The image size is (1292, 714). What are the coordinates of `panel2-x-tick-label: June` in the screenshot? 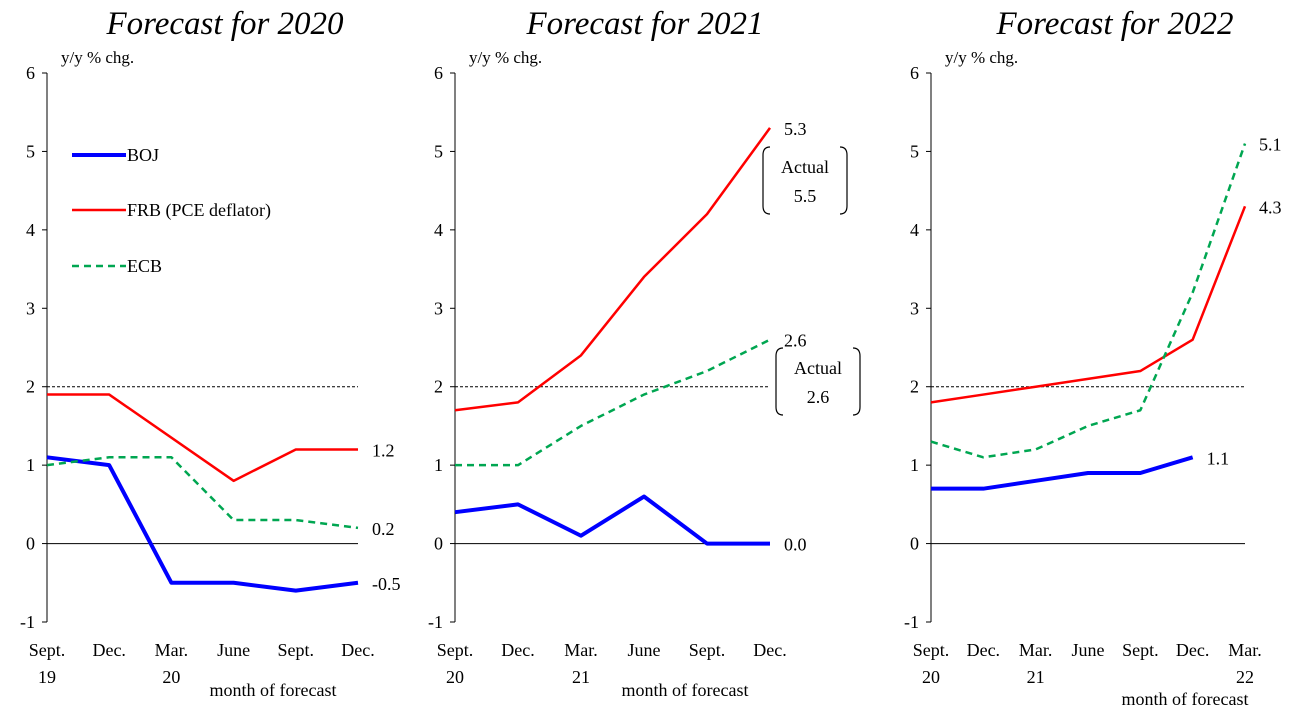 It's located at (644, 650).